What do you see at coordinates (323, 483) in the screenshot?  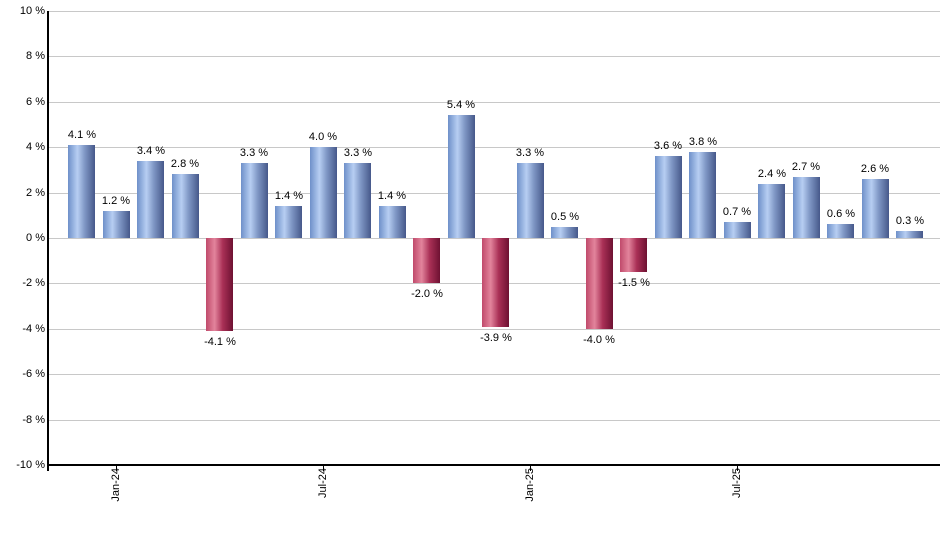 I see `x-tick-label: Jul-24` at bounding box center [323, 483].